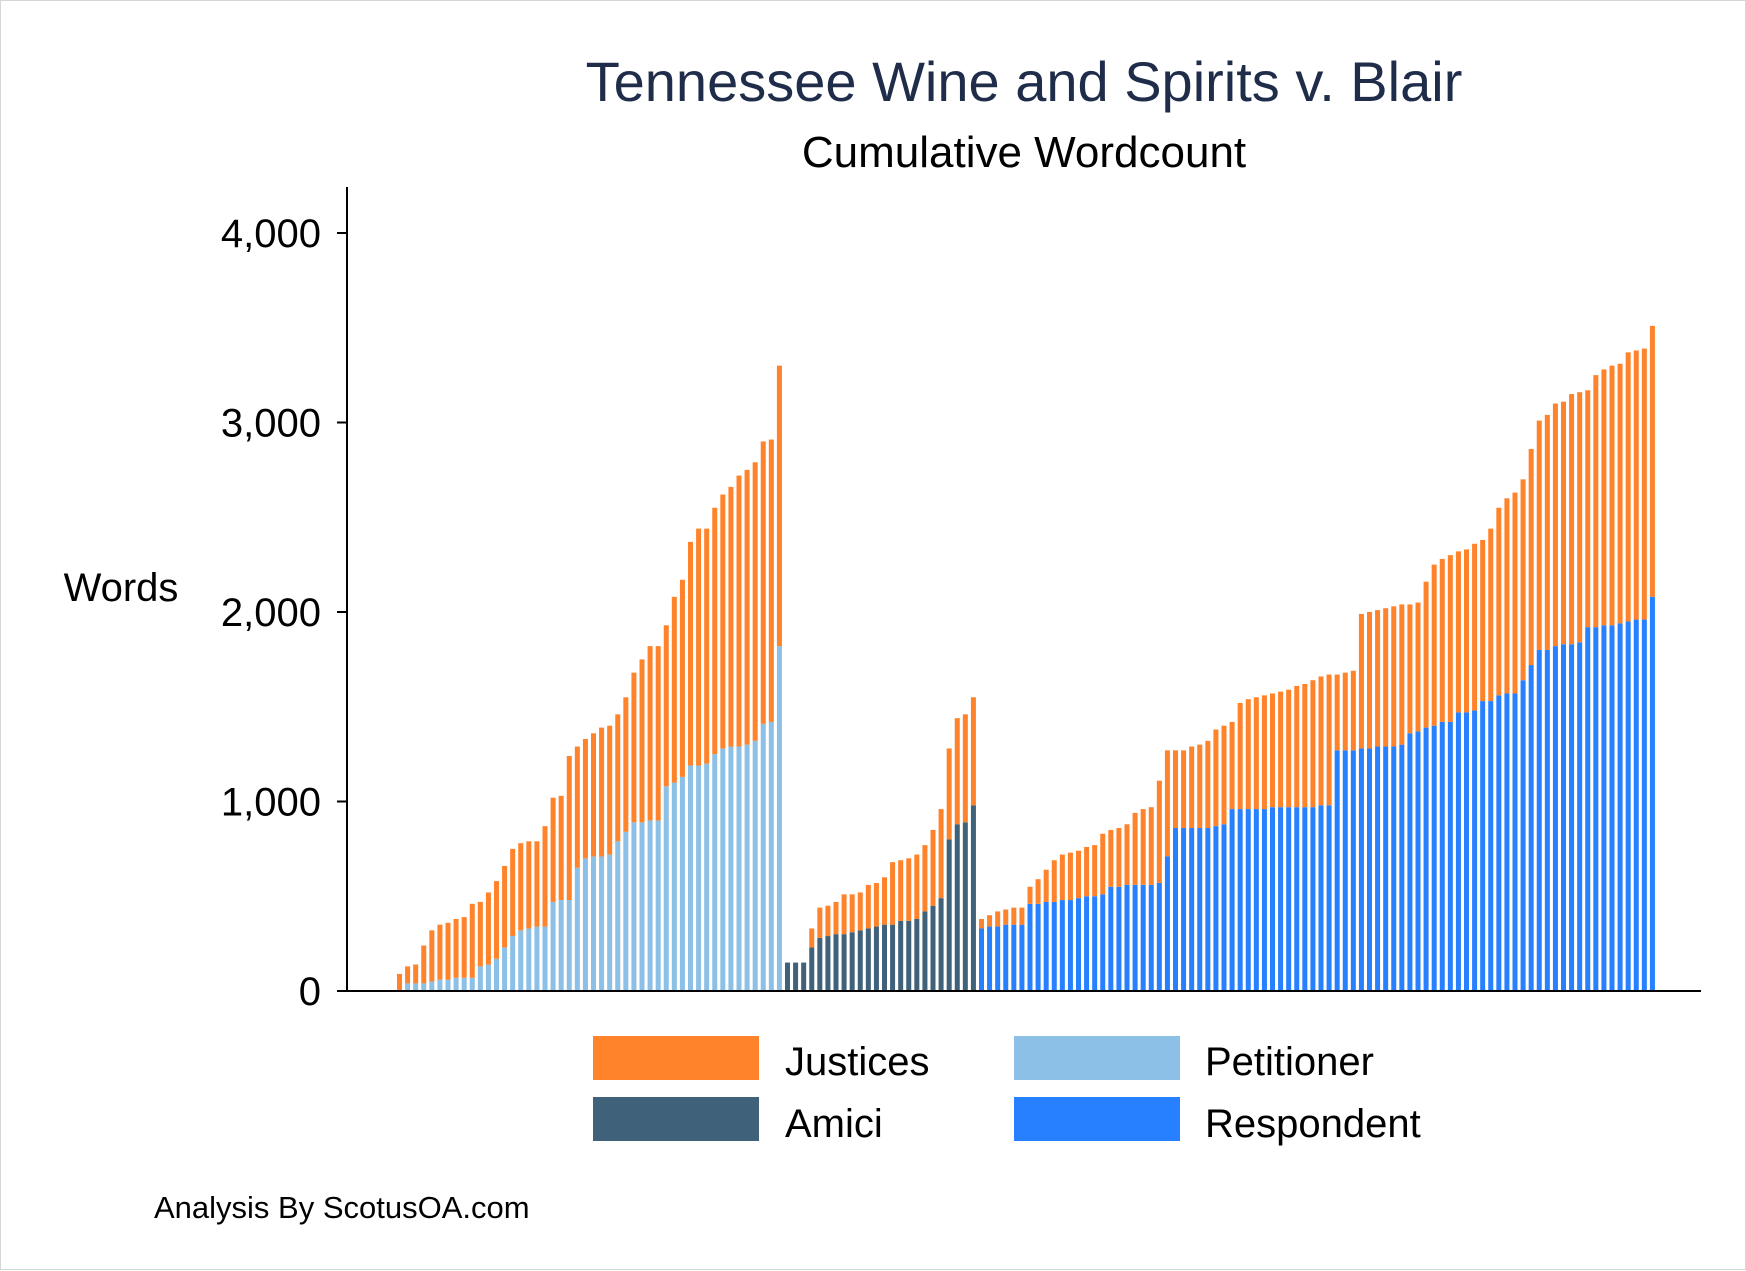 The image size is (1746, 1271). Describe the element at coordinates (271, 803) in the screenshot. I see `y-tick-label: 1,000` at that location.